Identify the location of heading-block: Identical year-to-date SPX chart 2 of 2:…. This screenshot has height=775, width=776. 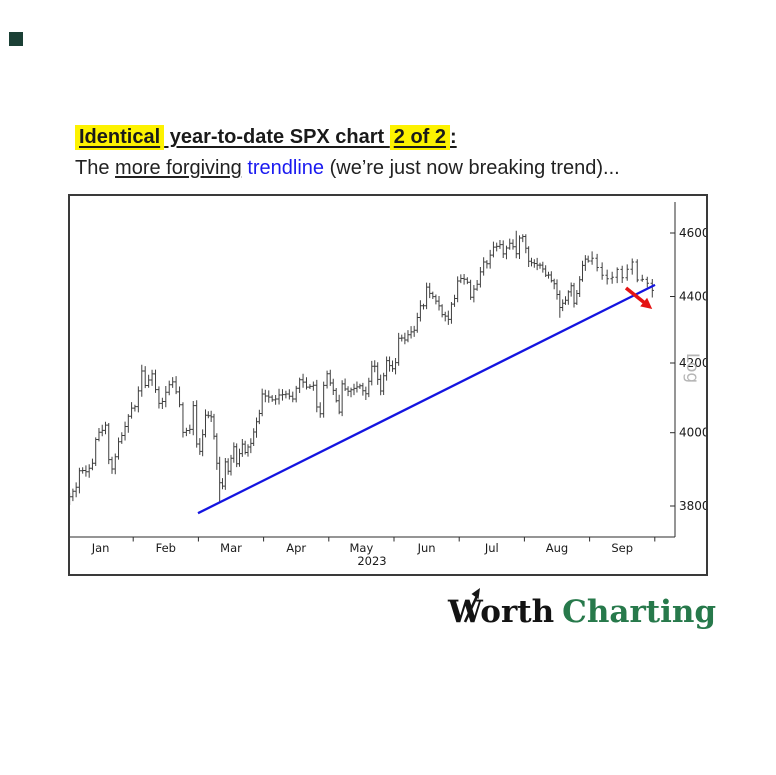
(347, 153).